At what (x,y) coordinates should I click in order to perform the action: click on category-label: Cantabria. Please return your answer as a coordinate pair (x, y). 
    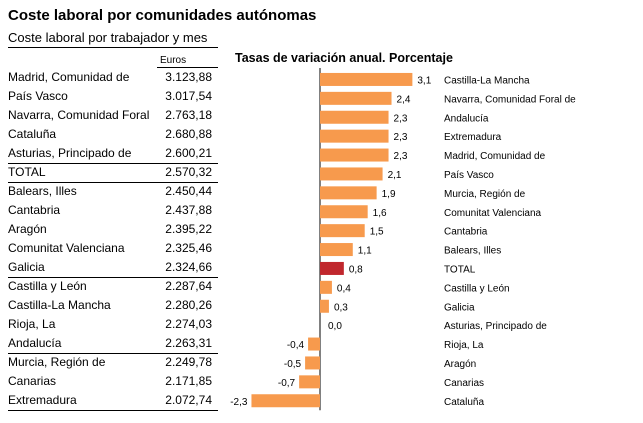
    Looking at the image, I should click on (466, 232).